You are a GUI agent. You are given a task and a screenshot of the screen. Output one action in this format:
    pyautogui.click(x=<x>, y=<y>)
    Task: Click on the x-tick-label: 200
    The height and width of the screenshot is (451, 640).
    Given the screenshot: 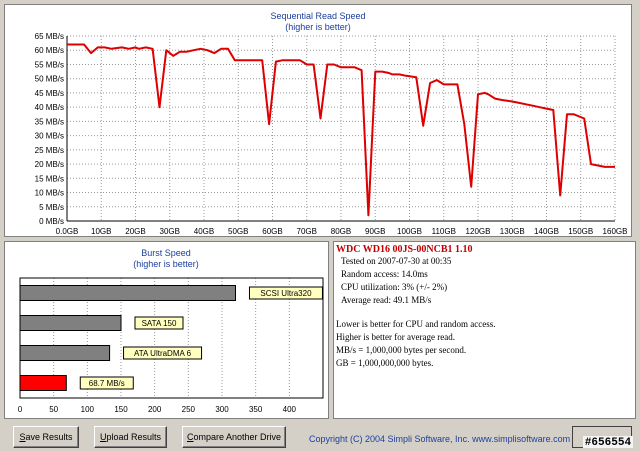 What is the action you would take?
    pyautogui.click(x=155, y=409)
    